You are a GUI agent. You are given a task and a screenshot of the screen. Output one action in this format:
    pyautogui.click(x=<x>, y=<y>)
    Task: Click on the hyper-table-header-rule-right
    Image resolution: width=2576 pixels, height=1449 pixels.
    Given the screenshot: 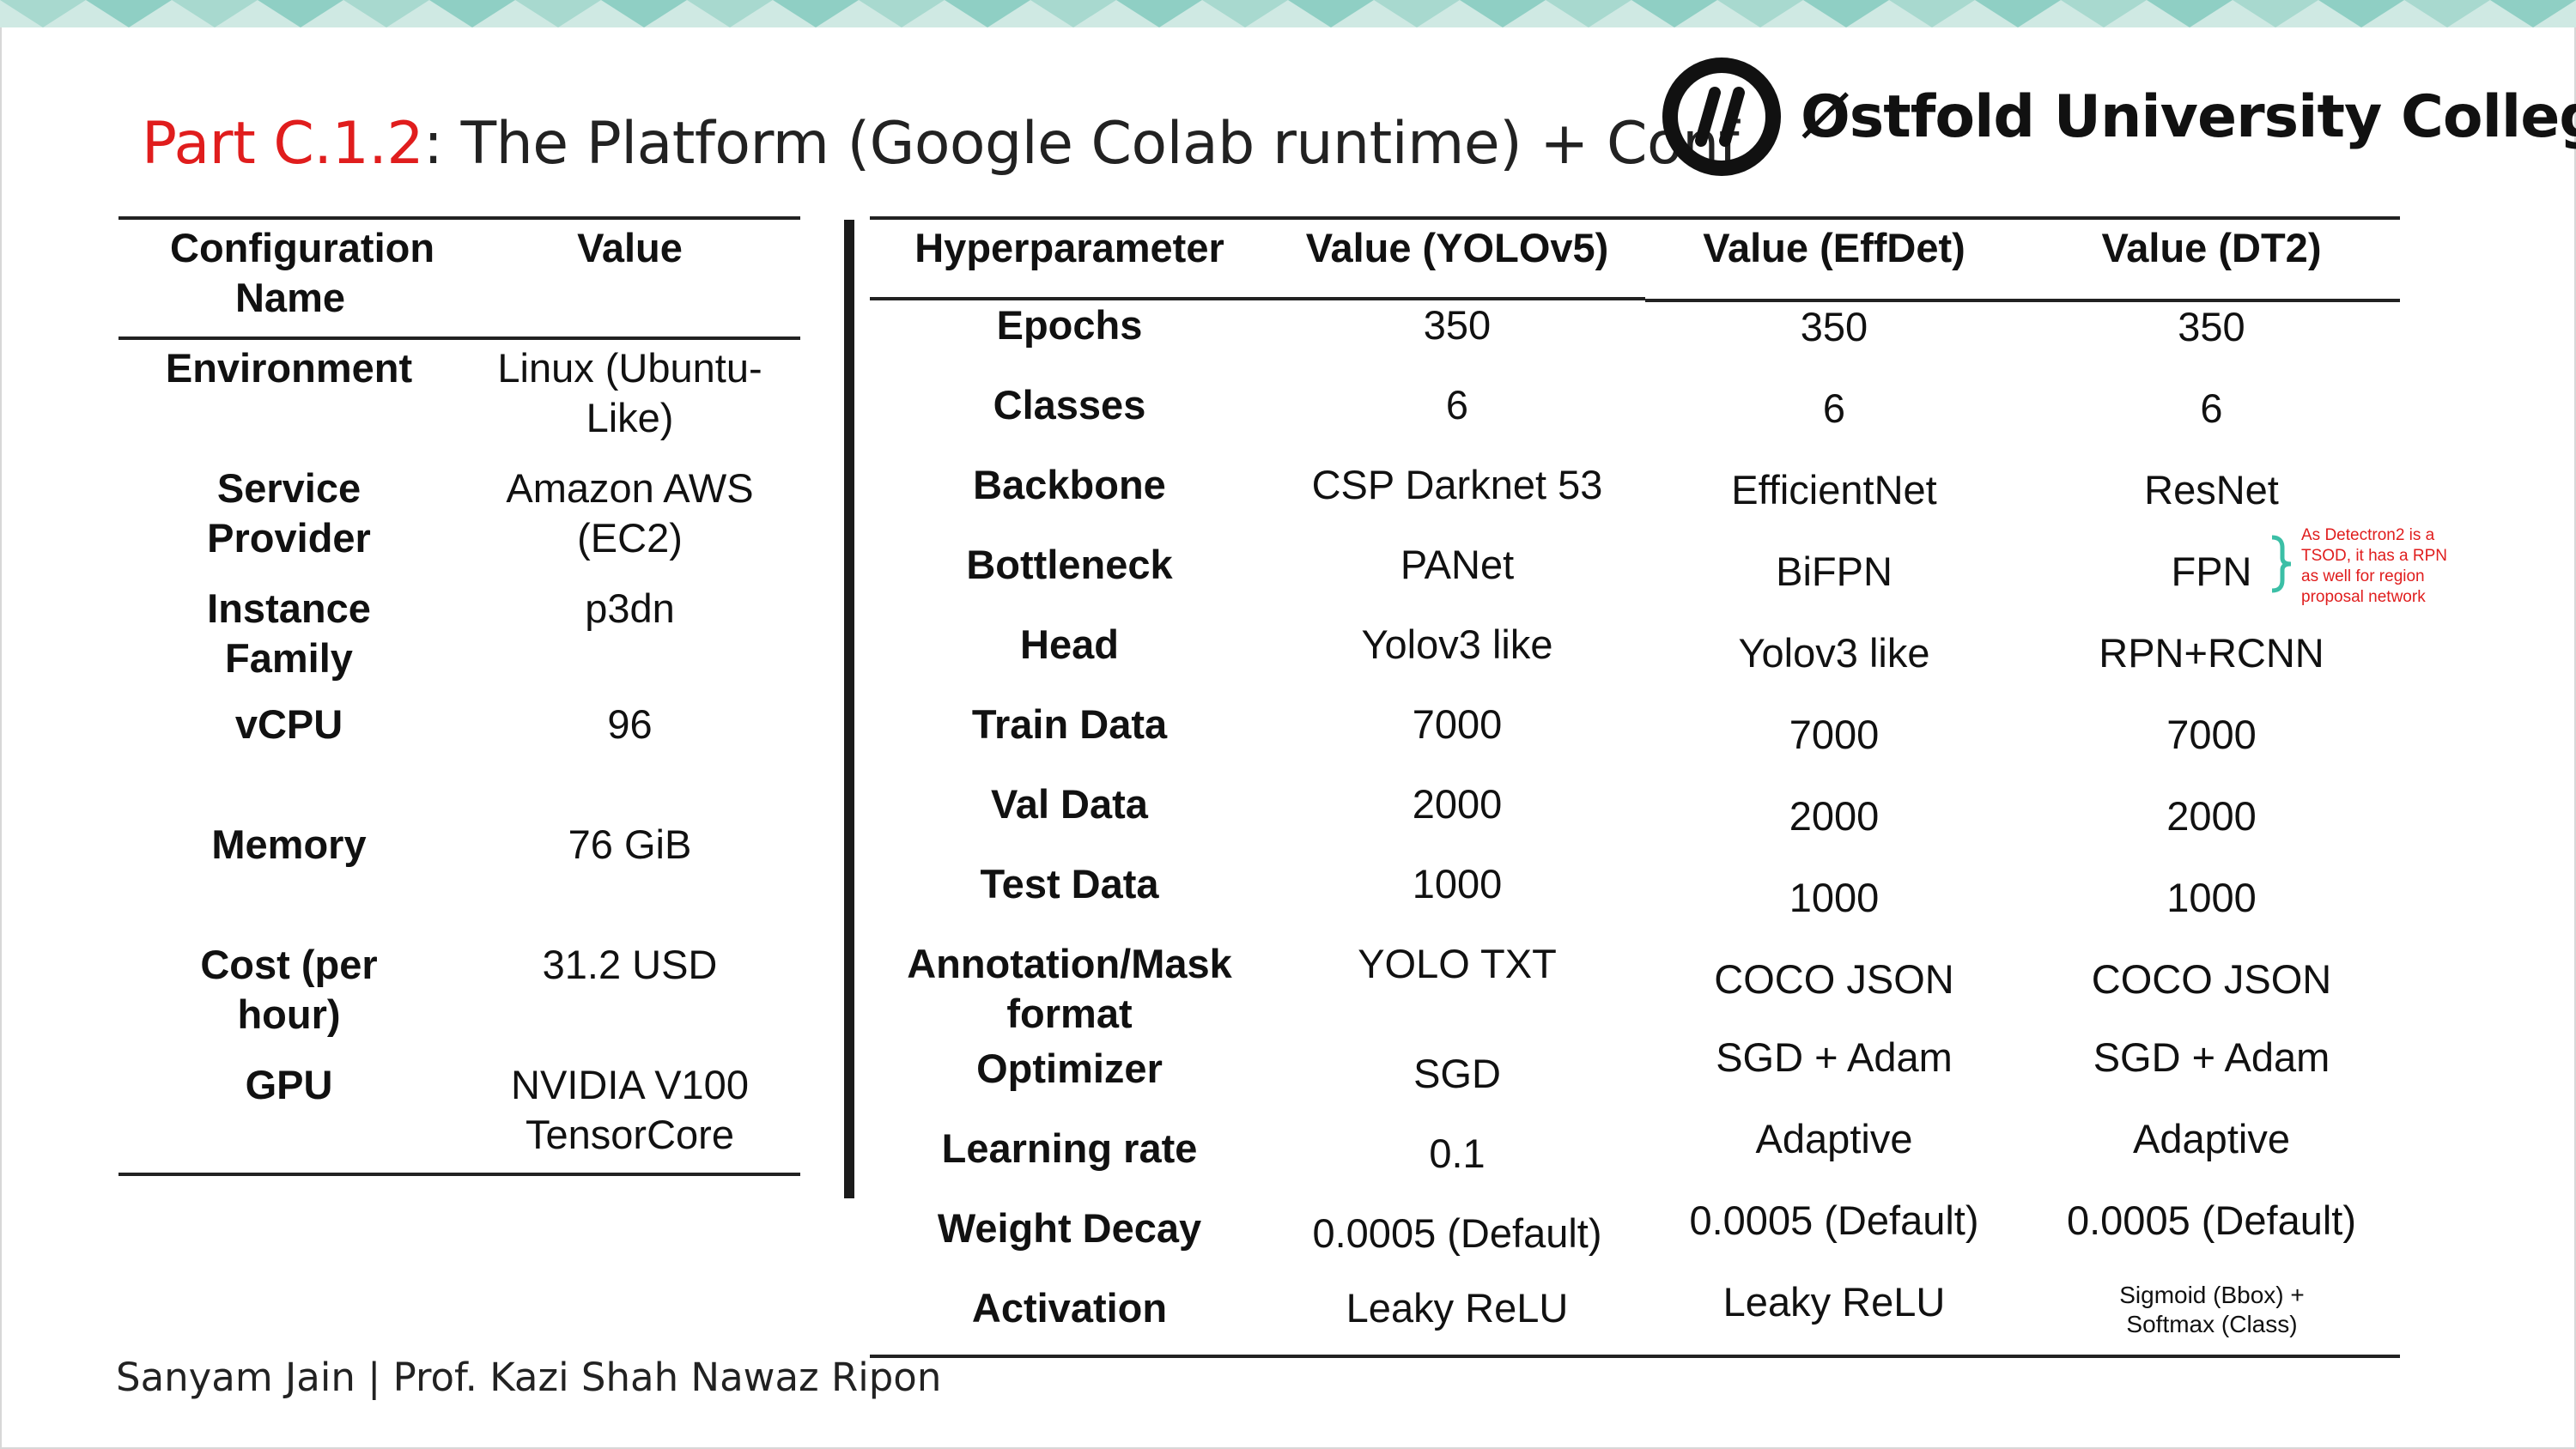 What is the action you would take?
    pyautogui.click(x=2023, y=300)
    